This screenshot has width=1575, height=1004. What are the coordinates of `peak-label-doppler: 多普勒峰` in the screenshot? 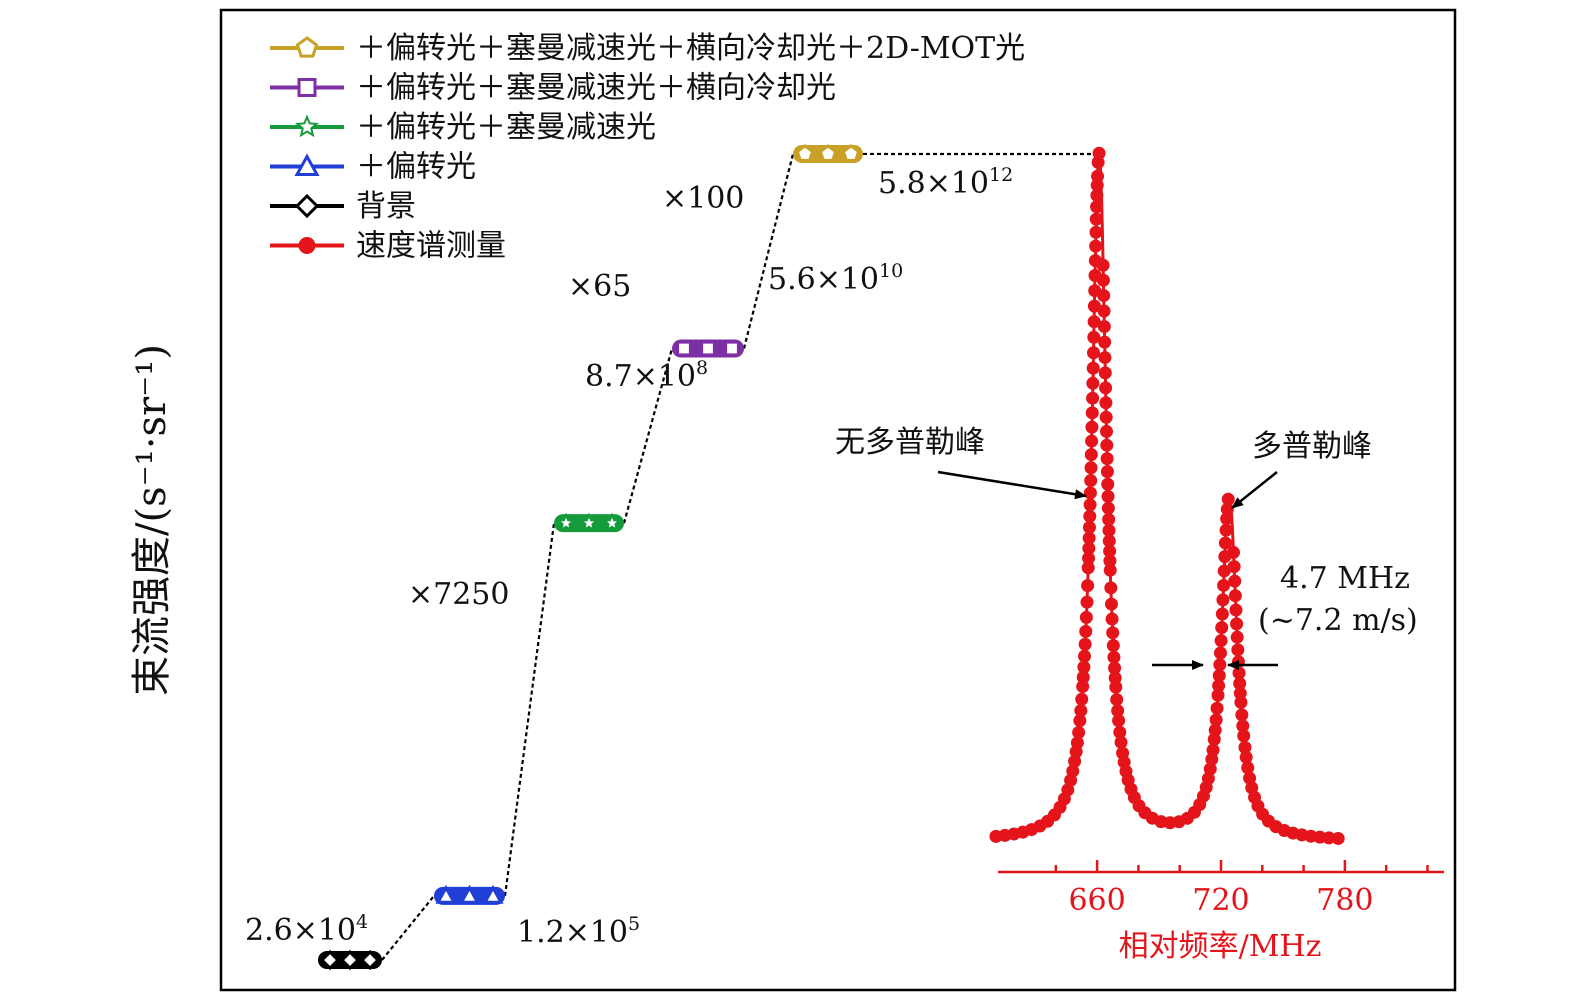 It's located at (1312, 446).